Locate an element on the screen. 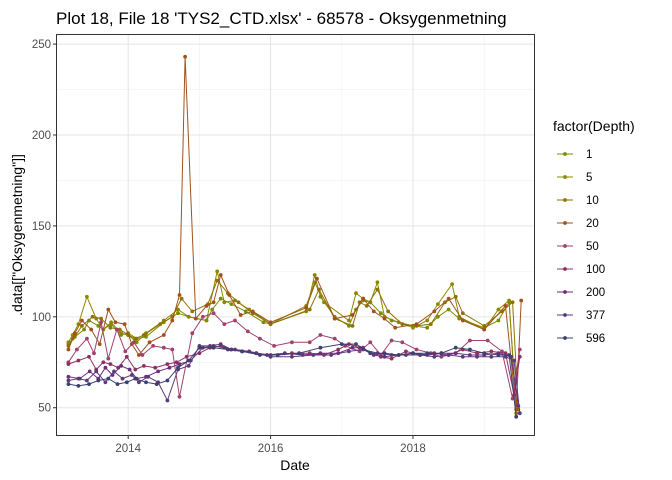 This screenshot has width=672, height=480. x-tick-label: 2014 is located at coordinates (128, 449).